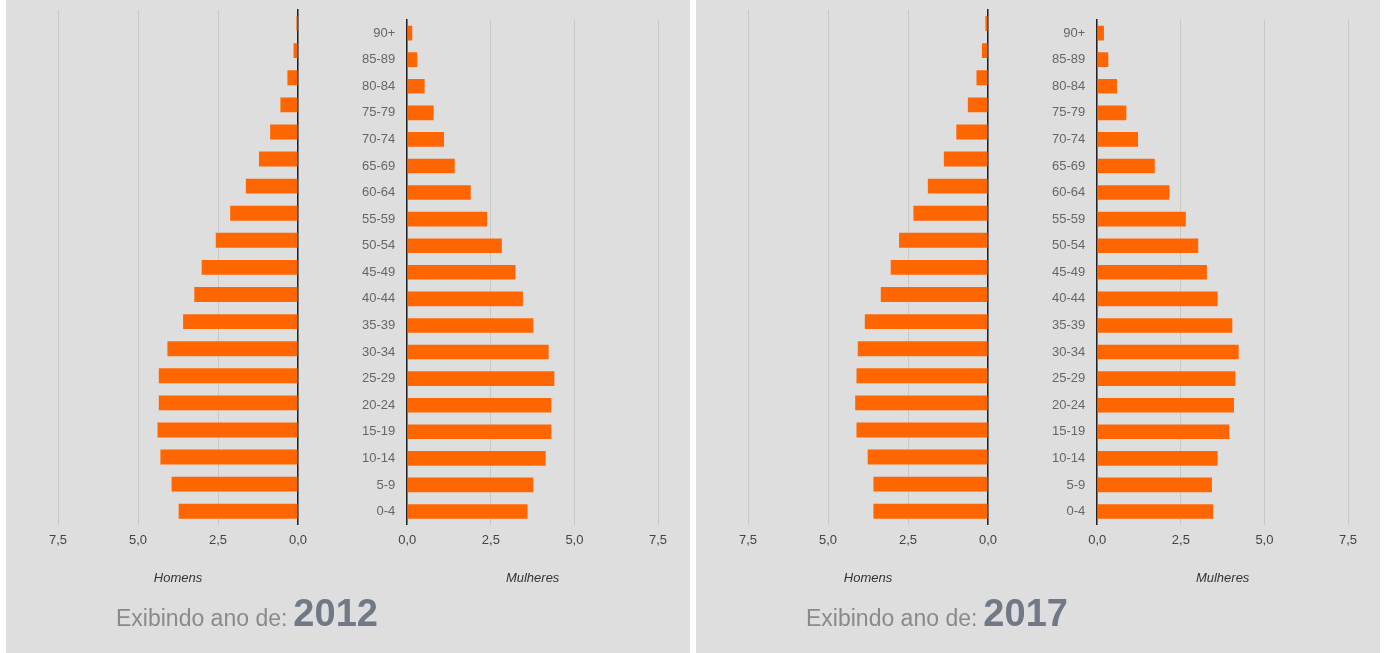 The height and width of the screenshot is (653, 1392). What do you see at coordinates (1069, 218) in the screenshot?
I see `y-tick-label: 55-59` at bounding box center [1069, 218].